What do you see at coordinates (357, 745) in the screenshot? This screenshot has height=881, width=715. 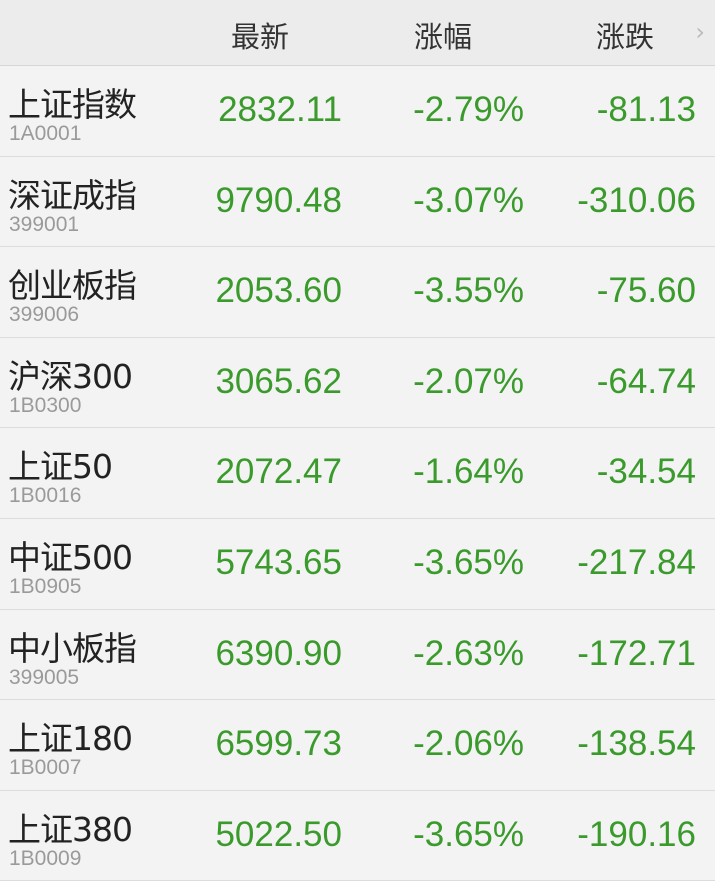 I see `table-row: 上证180 1B0007 6599.73 -2.06% -138.54` at bounding box center [357, 745].